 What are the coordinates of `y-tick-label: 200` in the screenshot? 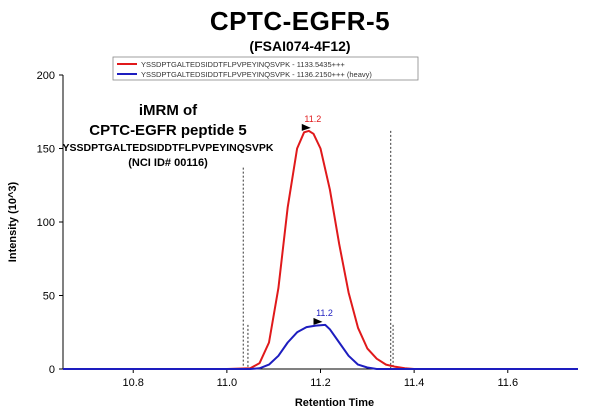 It's located at (46, 76).